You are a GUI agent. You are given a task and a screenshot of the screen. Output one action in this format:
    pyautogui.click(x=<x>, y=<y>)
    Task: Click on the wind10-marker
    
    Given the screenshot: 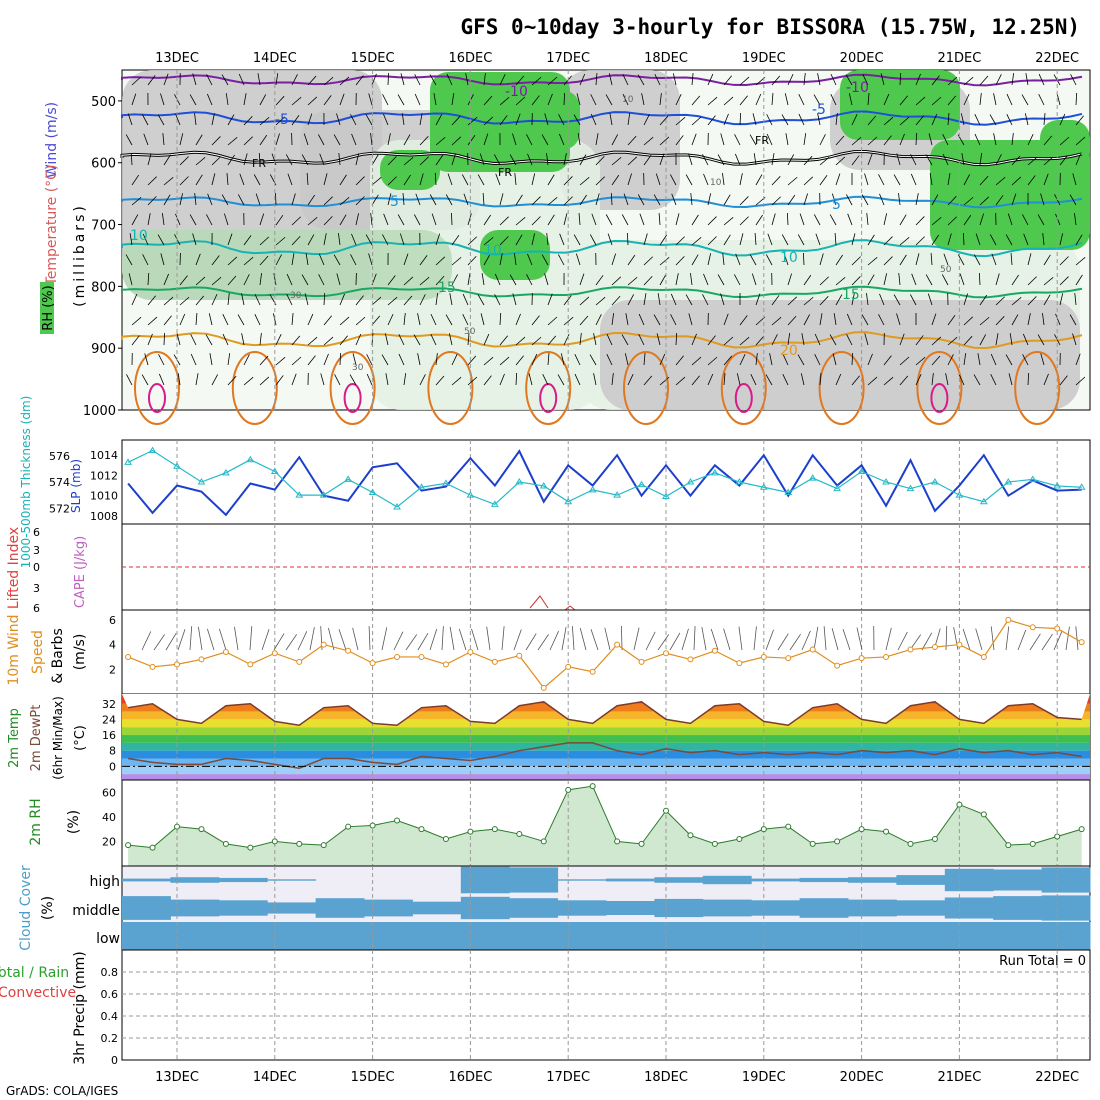 What is the action you would take?
    pyautogui.click(x=1032, y=627)
    